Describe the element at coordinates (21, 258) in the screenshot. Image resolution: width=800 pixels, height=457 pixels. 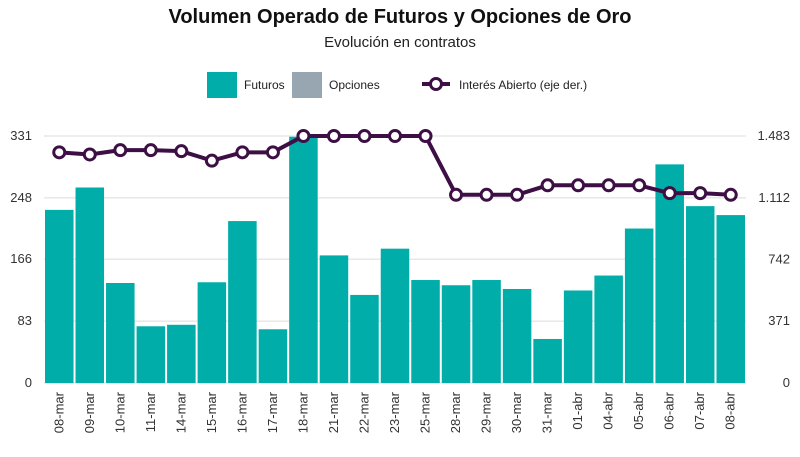
I see `y-left-tick-label: 166` at that location.